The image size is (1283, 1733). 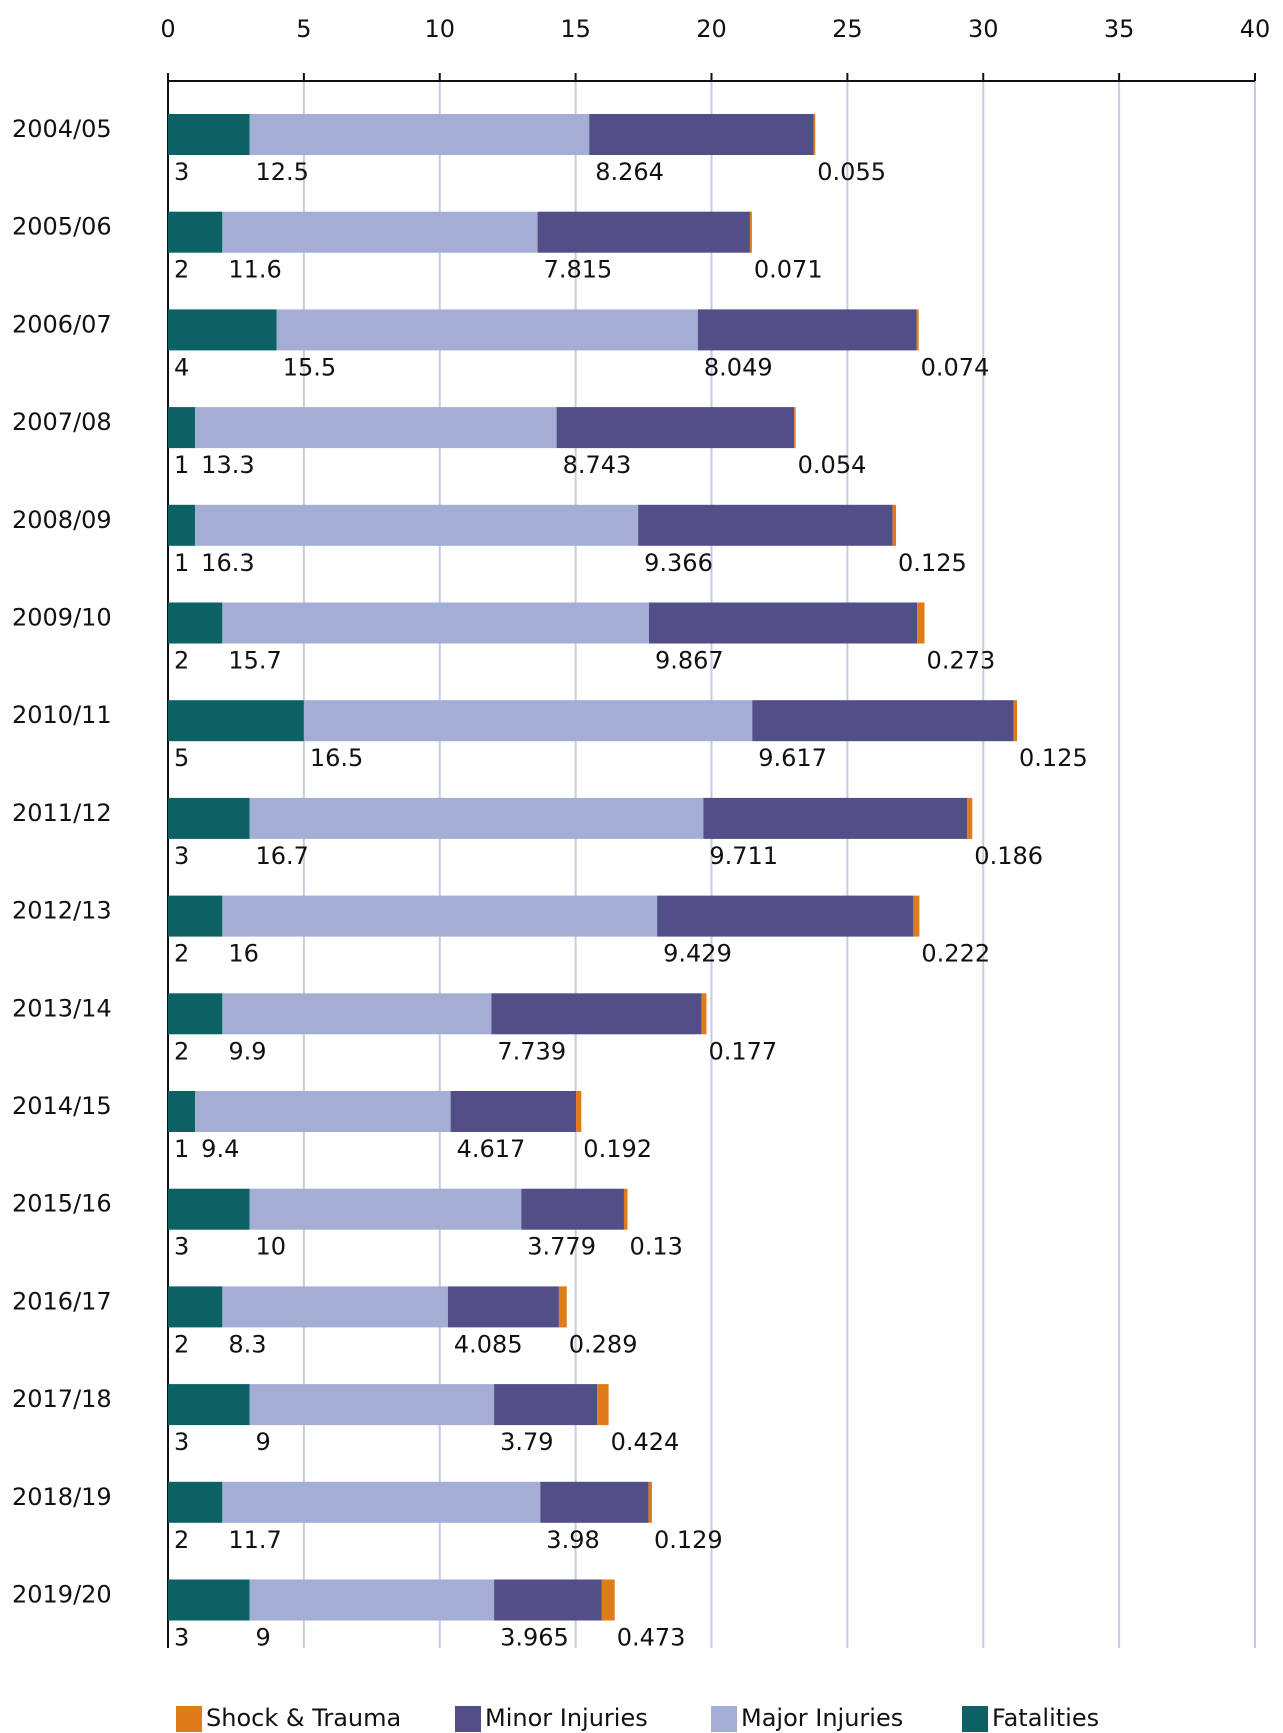 What do you see at coordinates (629, 172) in the screenshot?
I see `value-label: 8.264` at bounding box center [629, 172].